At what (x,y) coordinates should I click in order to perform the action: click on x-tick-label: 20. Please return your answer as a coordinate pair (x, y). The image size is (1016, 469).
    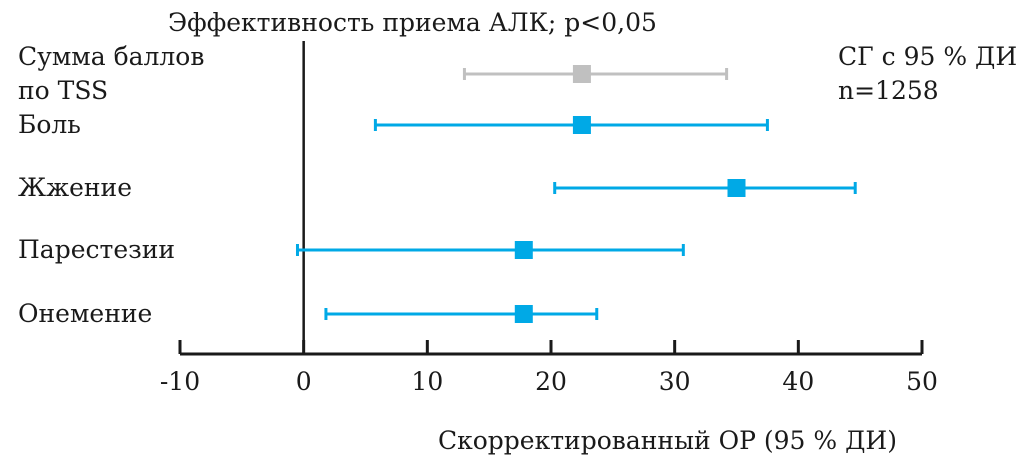
    Looking at the image, I should click on (551, 381).